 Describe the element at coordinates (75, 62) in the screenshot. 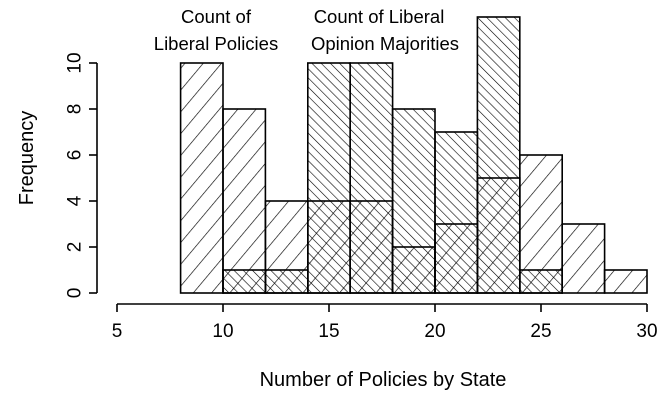

I see `y-tick-label: 10` at that location.